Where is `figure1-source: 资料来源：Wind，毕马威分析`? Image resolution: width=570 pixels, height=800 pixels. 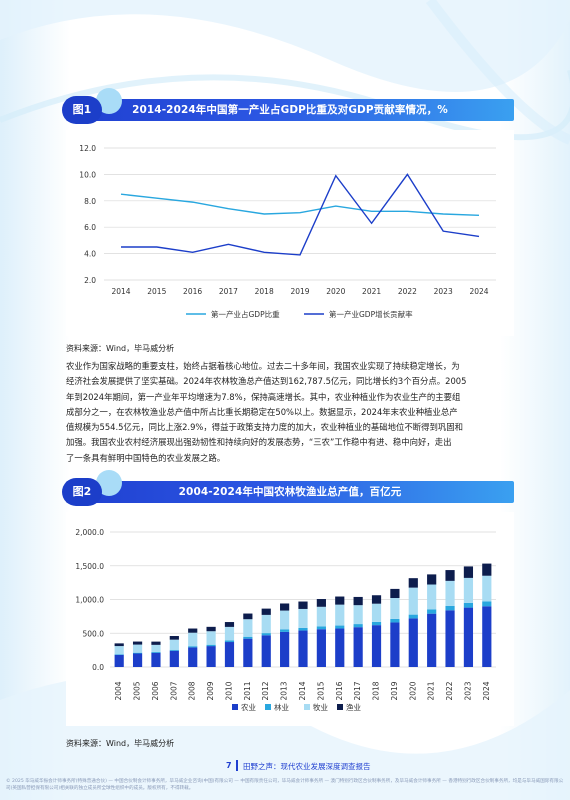 figure1-source: 资料来源：Wind，毕马威分析 is located at coordinates (120, 348).